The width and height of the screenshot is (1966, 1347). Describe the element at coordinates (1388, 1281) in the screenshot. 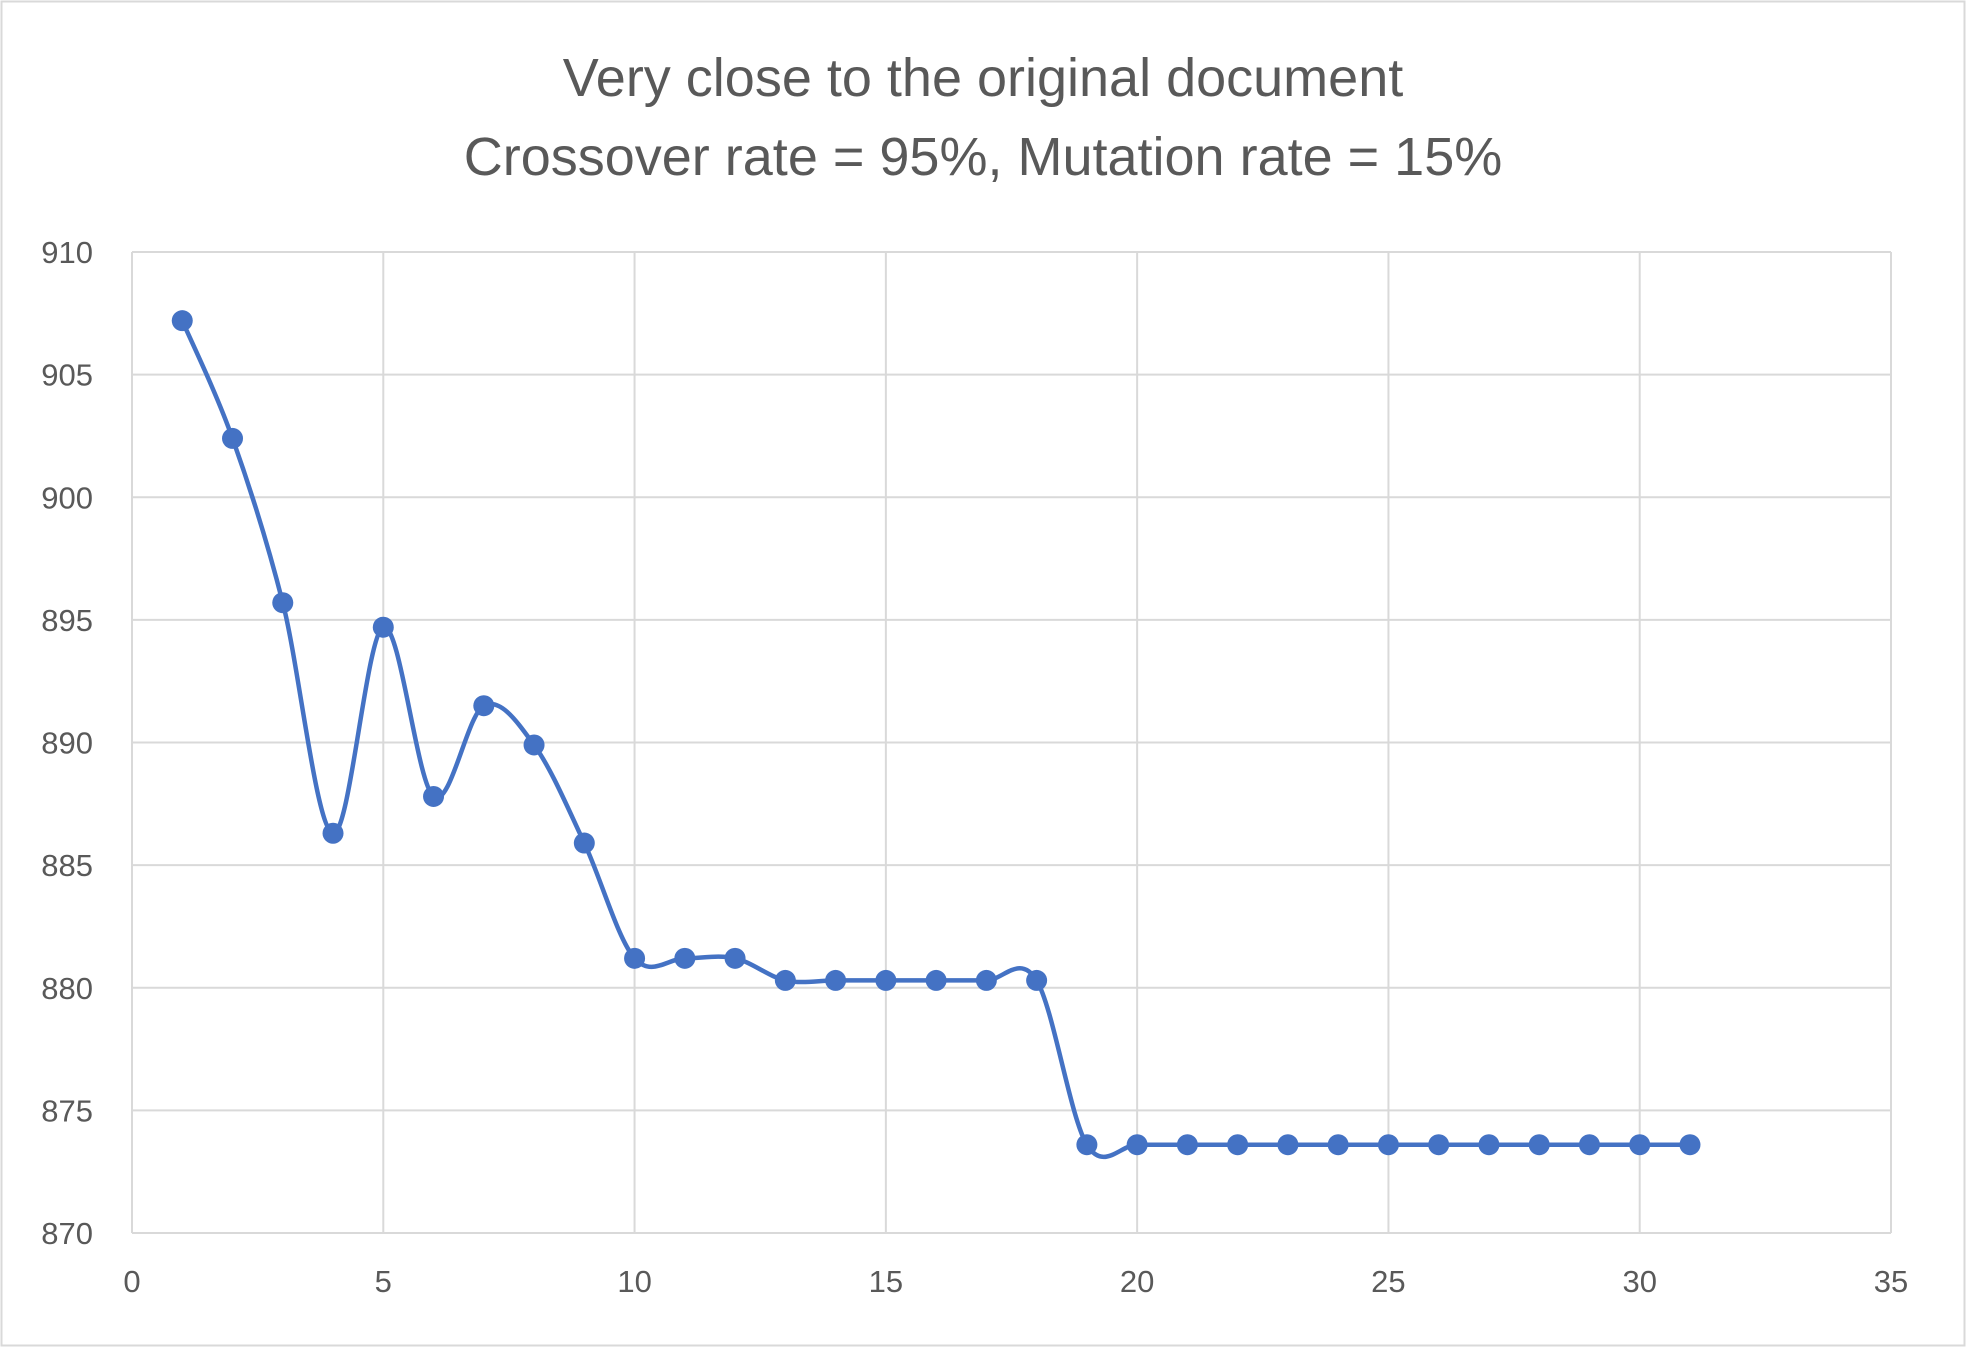

I see `x-tick-label: 25` at that location.